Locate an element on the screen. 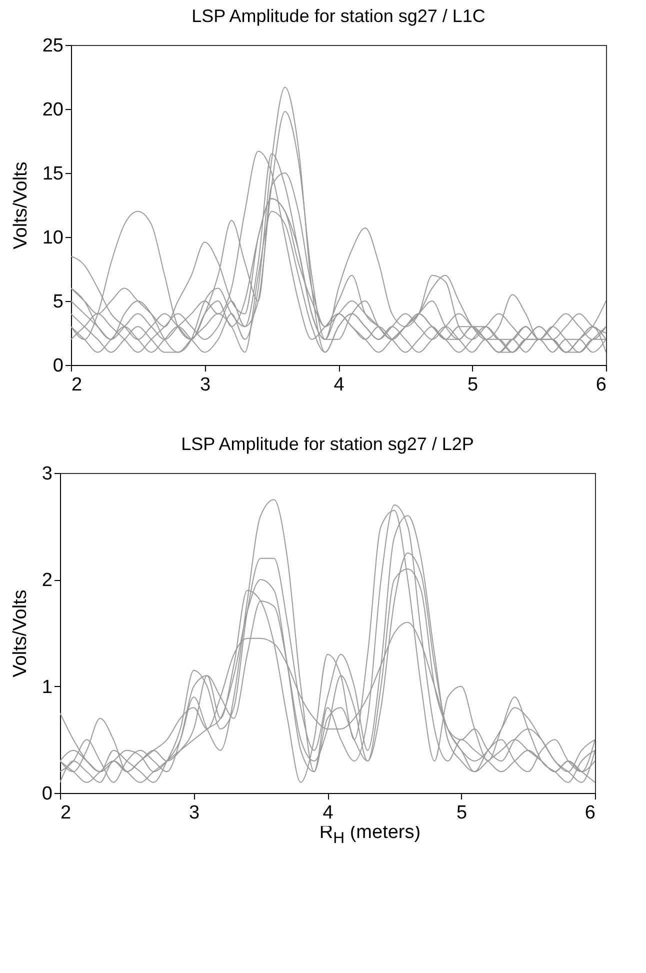 The width and height of the screenshot is (646, 973). y-tick-label: 5 is located at coordinates (58, 302).